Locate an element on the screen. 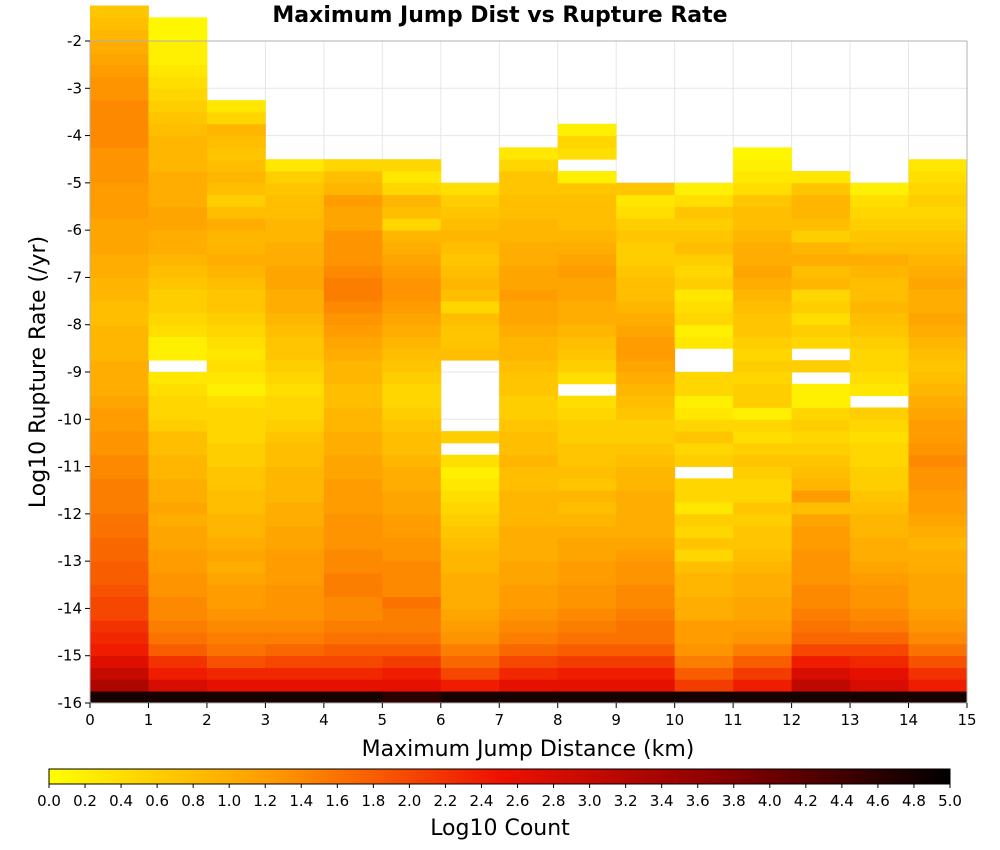 Image resolution: width=1000 pixels, height=850 pixels. y-tick-label: -11 is located at coordinates (70, 467).